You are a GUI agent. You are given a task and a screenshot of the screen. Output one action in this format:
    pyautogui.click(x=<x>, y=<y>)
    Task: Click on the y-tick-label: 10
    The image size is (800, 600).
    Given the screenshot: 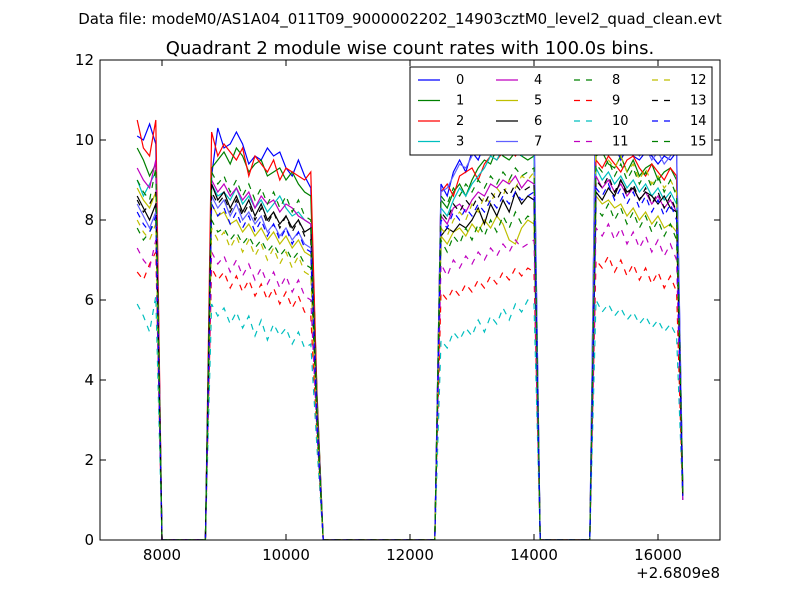 What is the action you would take?
    pyautogui.click(x=84, y=140)
    